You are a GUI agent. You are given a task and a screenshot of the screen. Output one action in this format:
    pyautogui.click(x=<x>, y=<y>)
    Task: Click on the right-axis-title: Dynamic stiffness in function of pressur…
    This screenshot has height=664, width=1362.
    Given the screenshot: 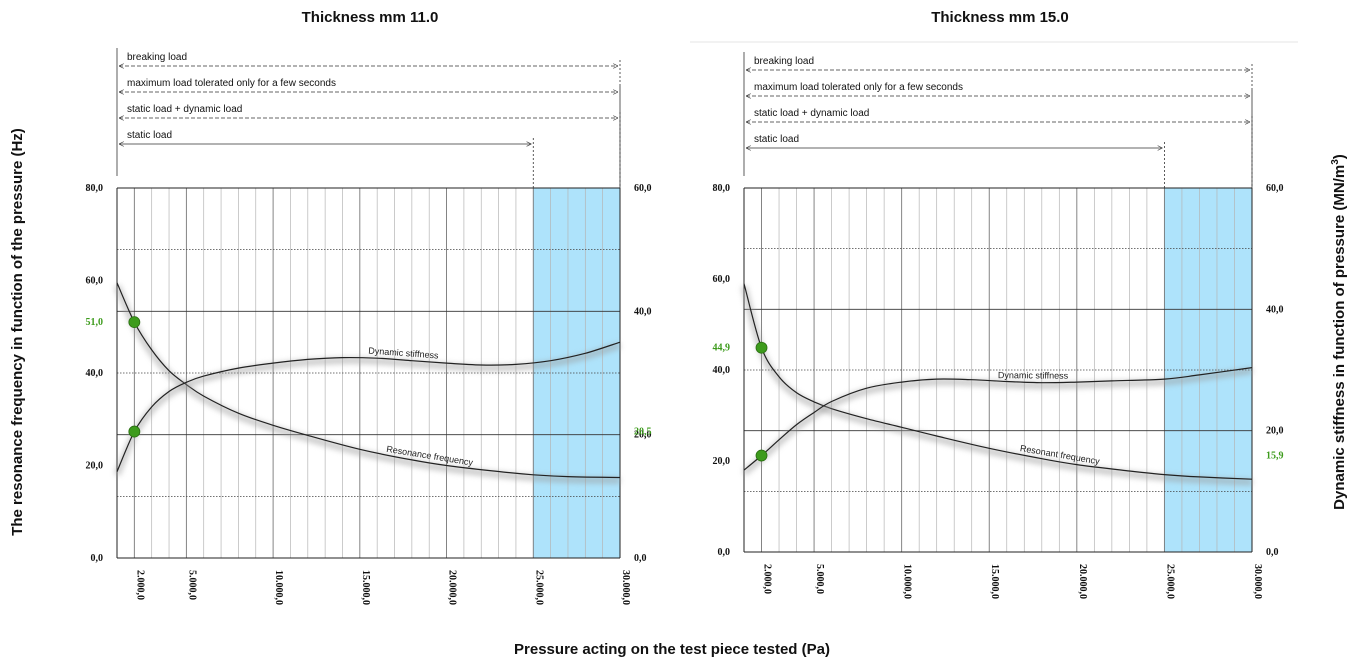 What is the action you would take?
    pyautogui.click(x=1339, y=332)
    